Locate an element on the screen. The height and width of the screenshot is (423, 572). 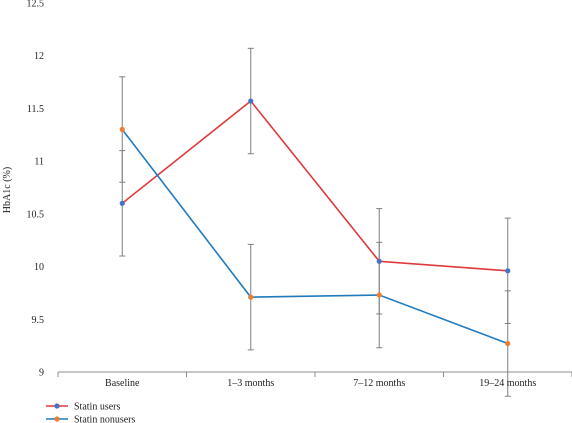
y-tick-label: 11 is located at coordinates (39, 162).